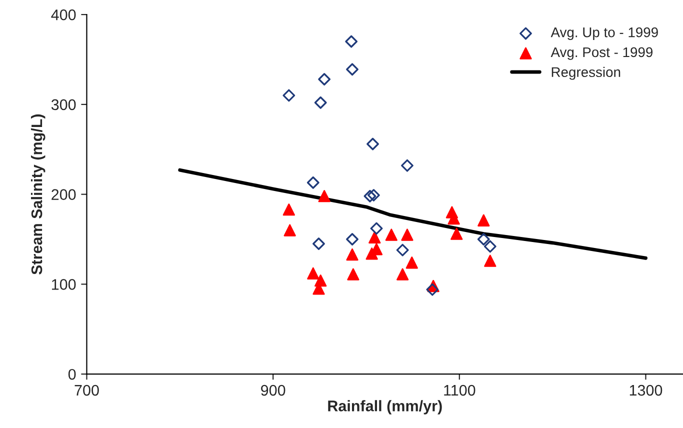  I want to click on x-tick-label: 1300, so click(646, 390).